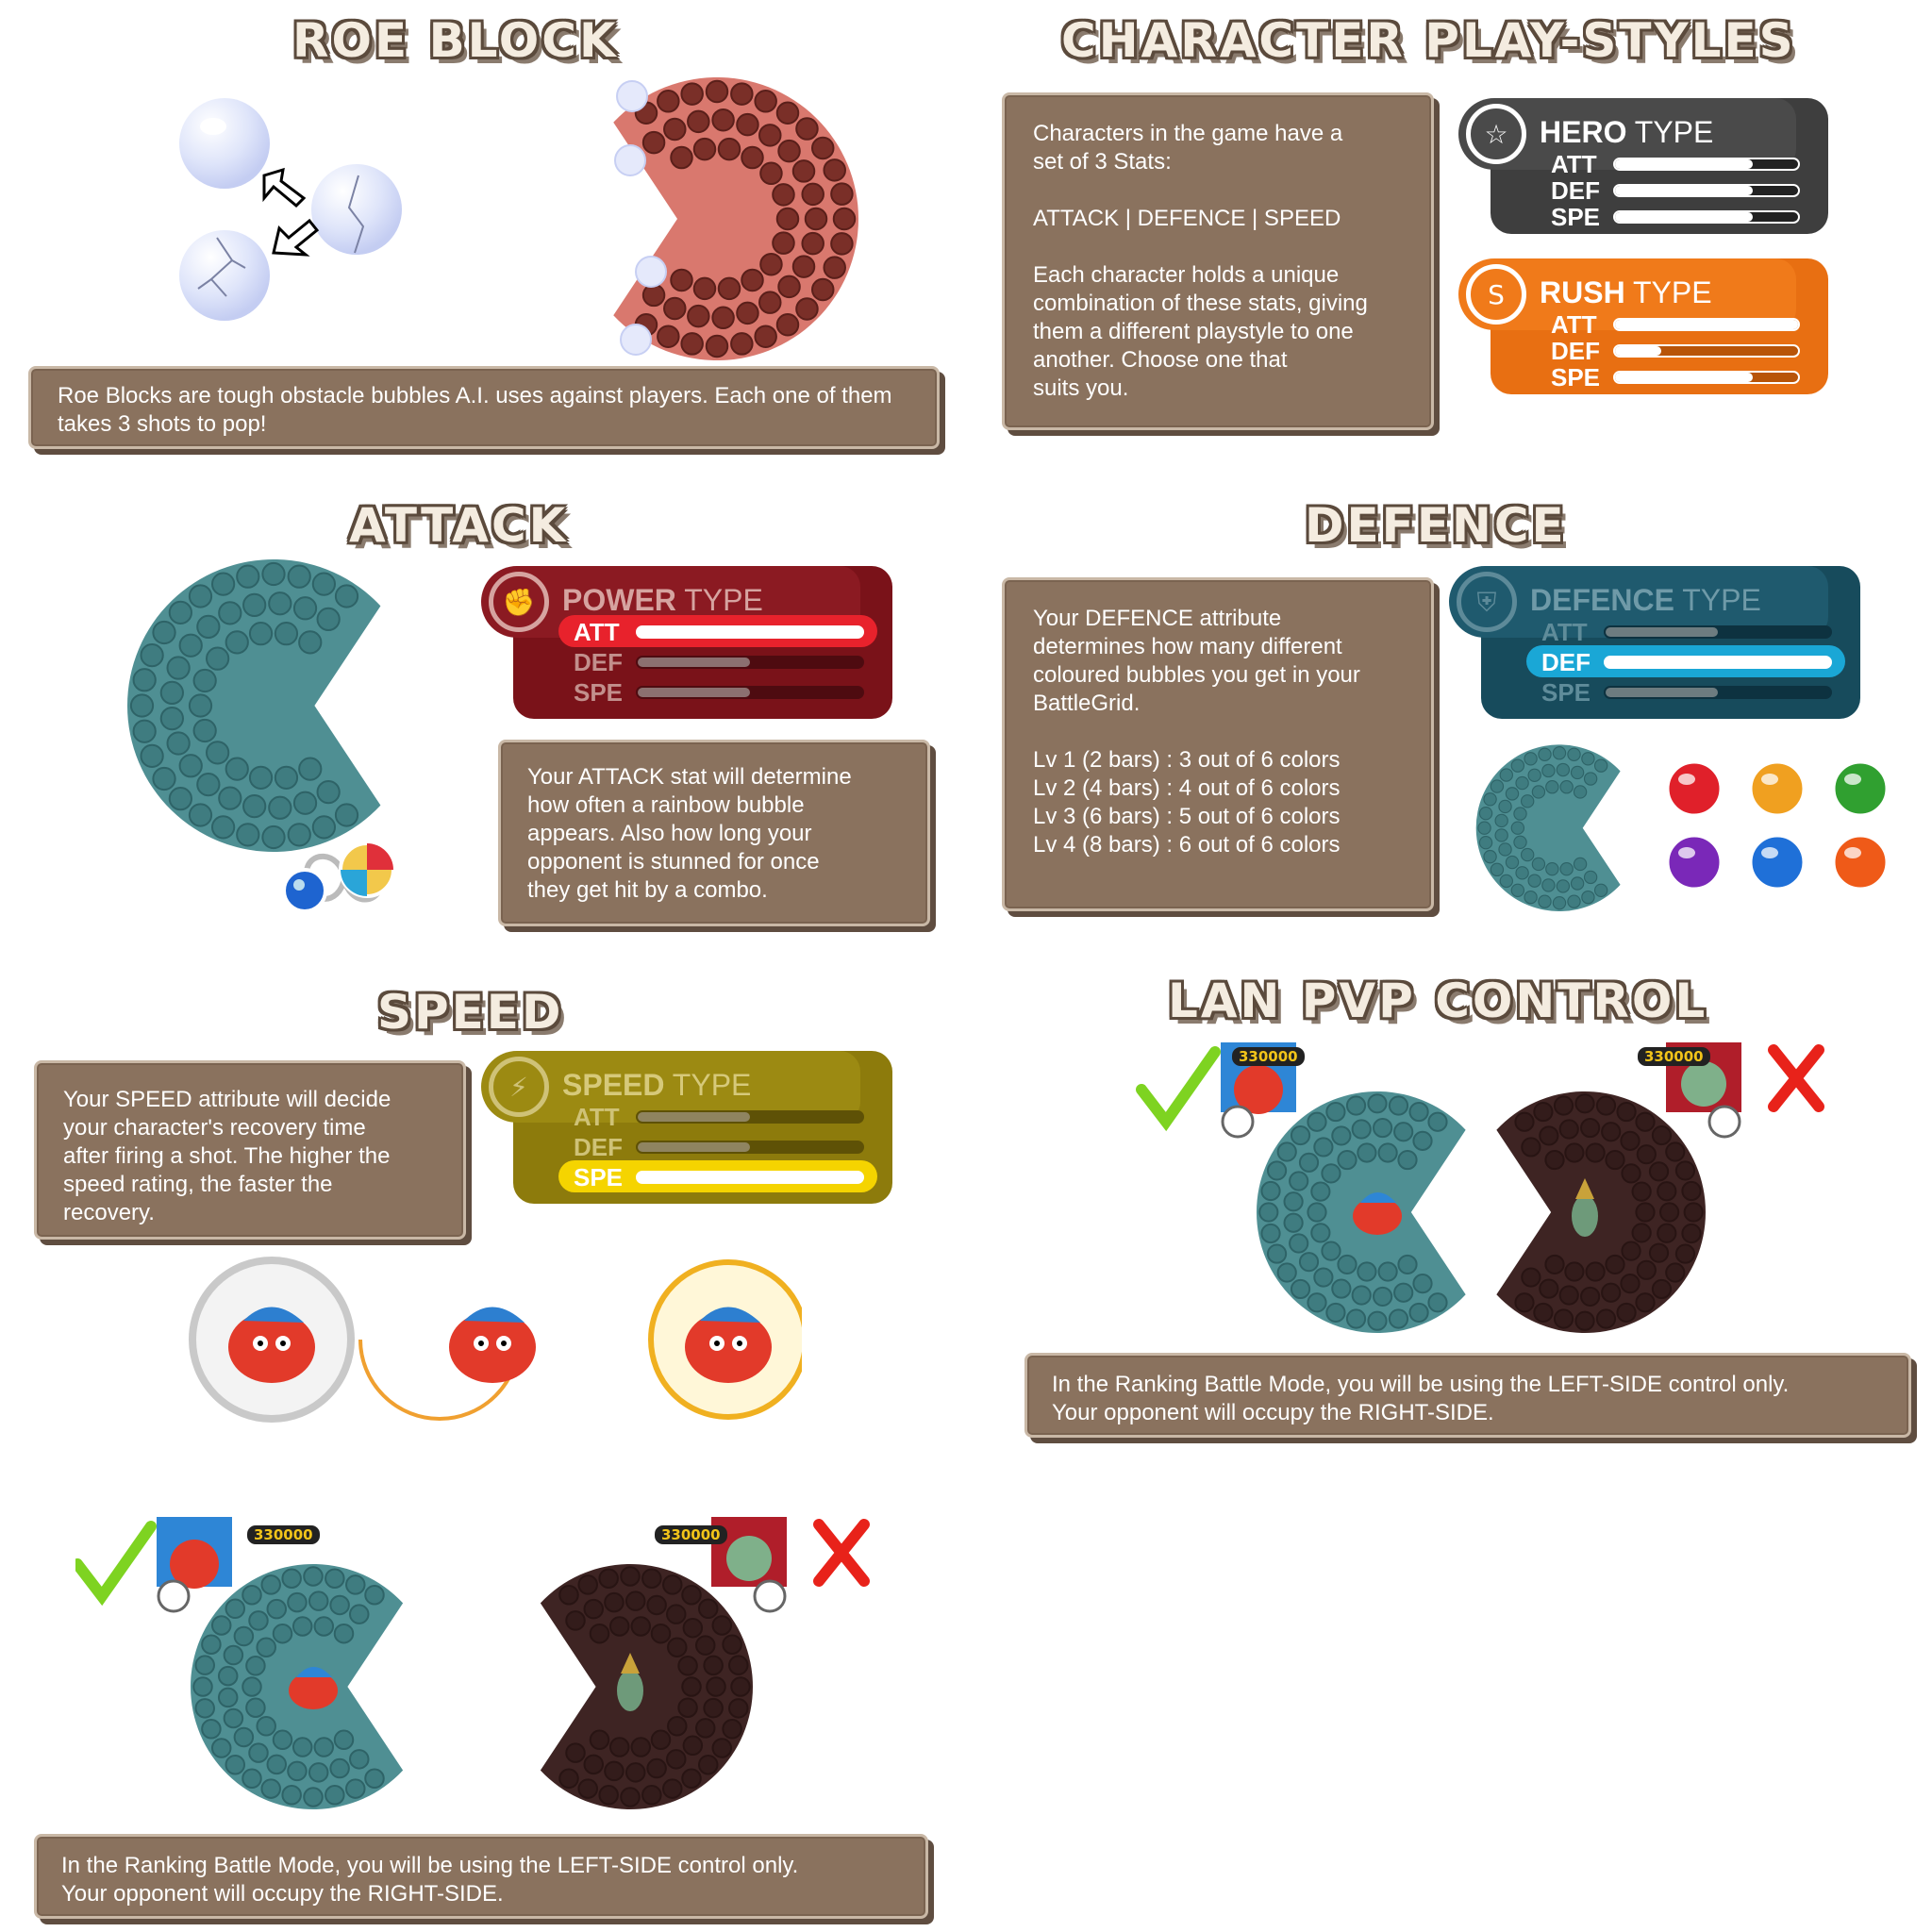 This screenshot has width=1932, height=1932. What do you see at coordinates (663, 600) in the screenshot?
I see `card-type-name: POWER TYPE` at bounding box center [663, 600].